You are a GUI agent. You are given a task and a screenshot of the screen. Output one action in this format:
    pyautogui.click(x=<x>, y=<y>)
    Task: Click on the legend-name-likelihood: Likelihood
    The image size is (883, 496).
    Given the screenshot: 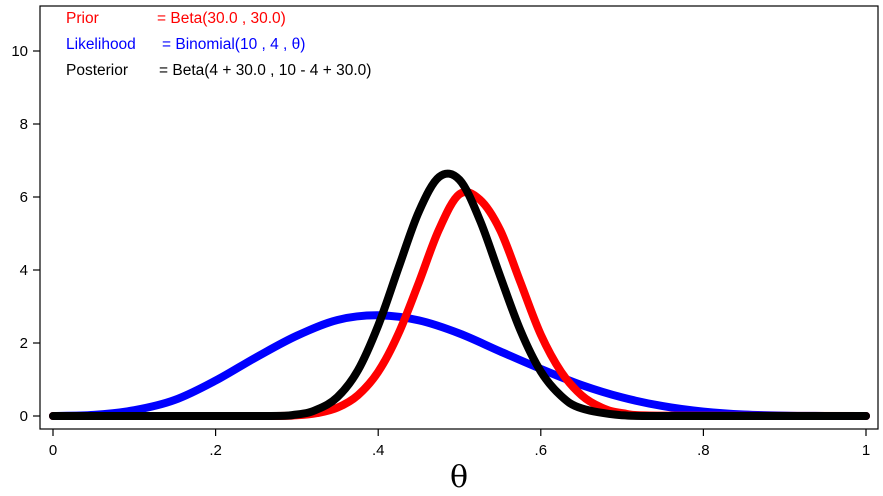 What is the action you would take?
    pyautogui.click(x=101, y=44)
    